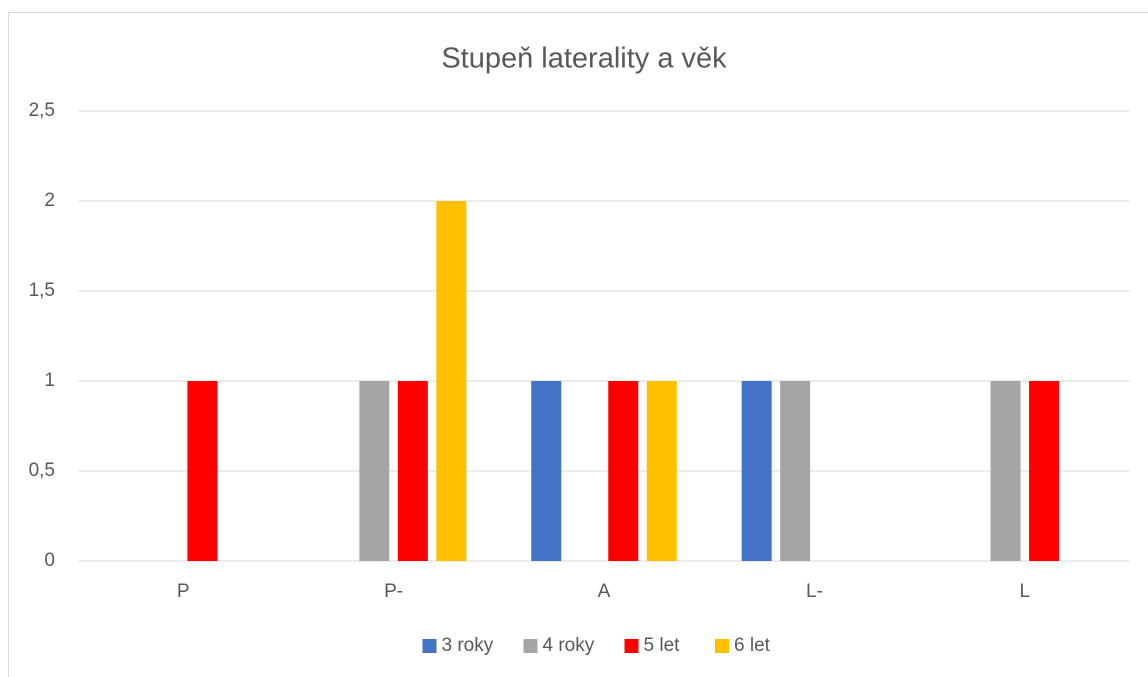 The height and width of the screenshot is (677, 1148). I want to click on legend-label: 4 roky, so click(569, 645).